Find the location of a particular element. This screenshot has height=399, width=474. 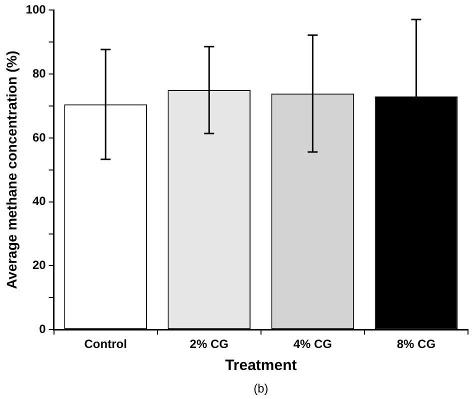

text: (b) is located at coordinates (261, 388).